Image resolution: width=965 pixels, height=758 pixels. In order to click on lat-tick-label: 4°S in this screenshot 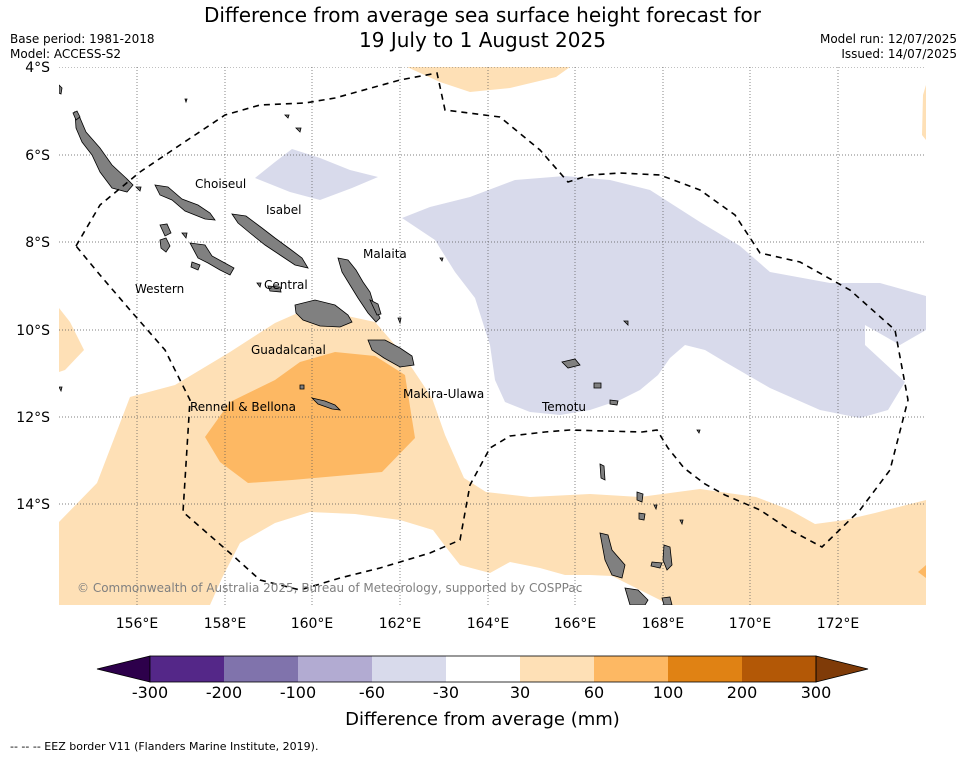, I will do `click(37, 68)`.